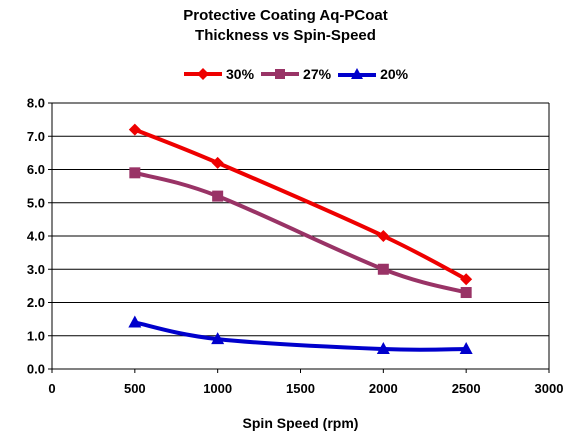  I want to click on y-tick-label: 2.0, so click(36, 302).